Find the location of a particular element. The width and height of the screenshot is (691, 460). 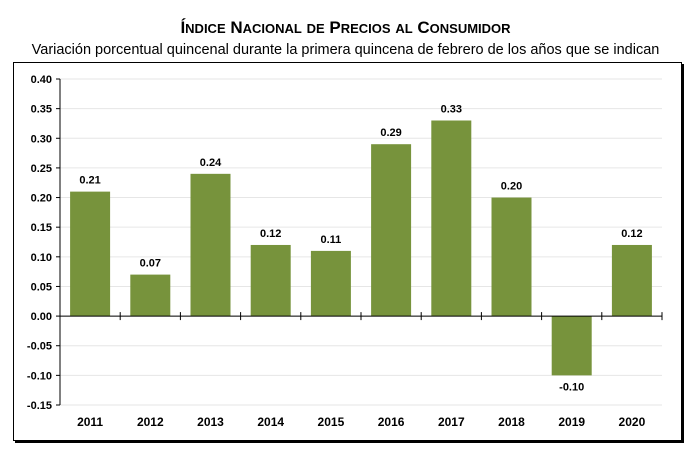

bar-2018 is located at coordinates (511, 257).